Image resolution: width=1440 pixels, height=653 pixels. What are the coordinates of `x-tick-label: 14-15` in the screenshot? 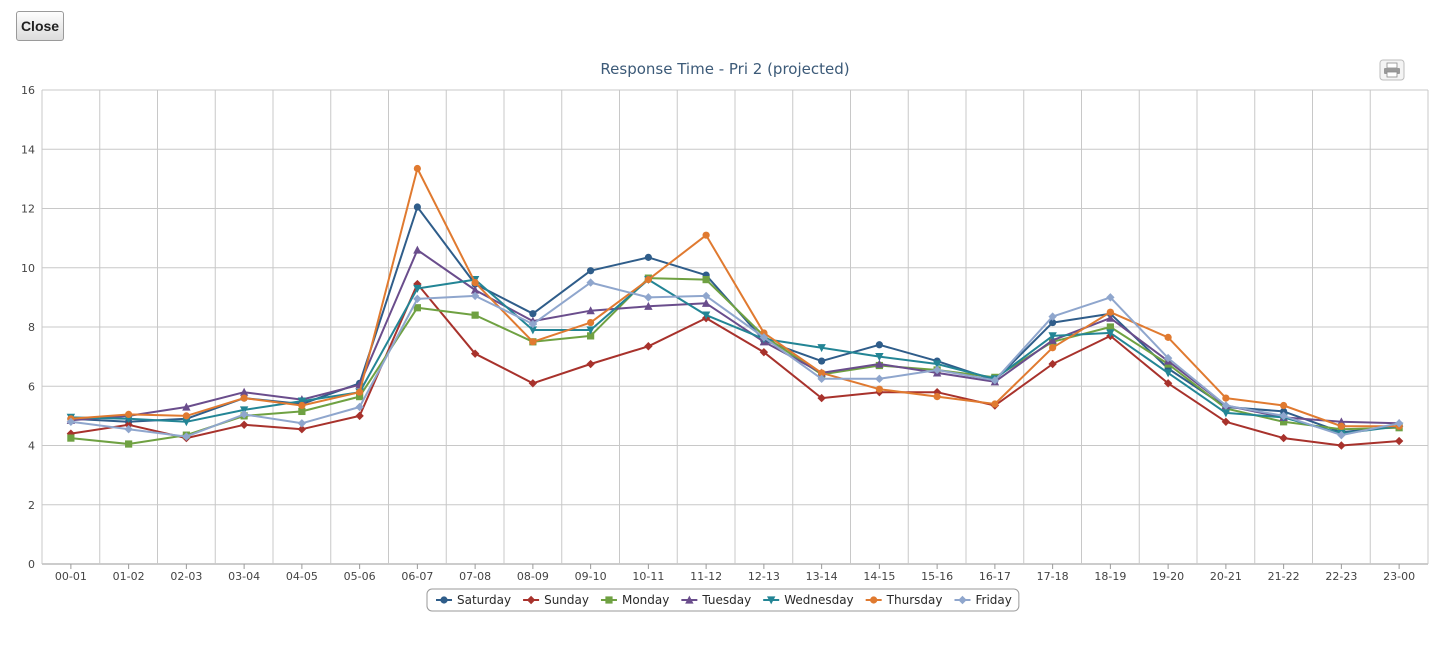 It's located at (879, 576).